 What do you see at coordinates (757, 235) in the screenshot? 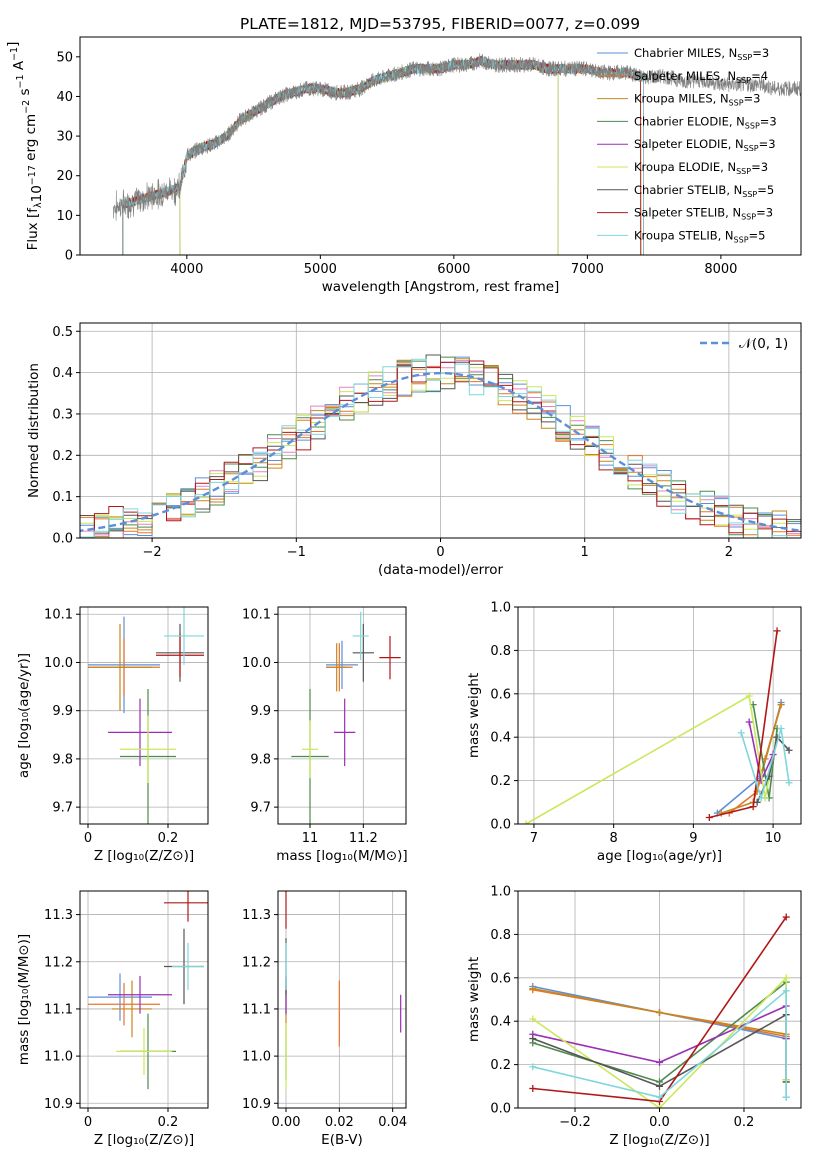
I see `legend-tail: =5` at bounding box center [757, 235].